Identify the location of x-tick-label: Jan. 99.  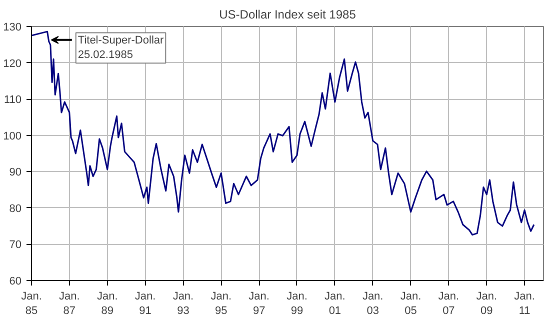
(297, 303).